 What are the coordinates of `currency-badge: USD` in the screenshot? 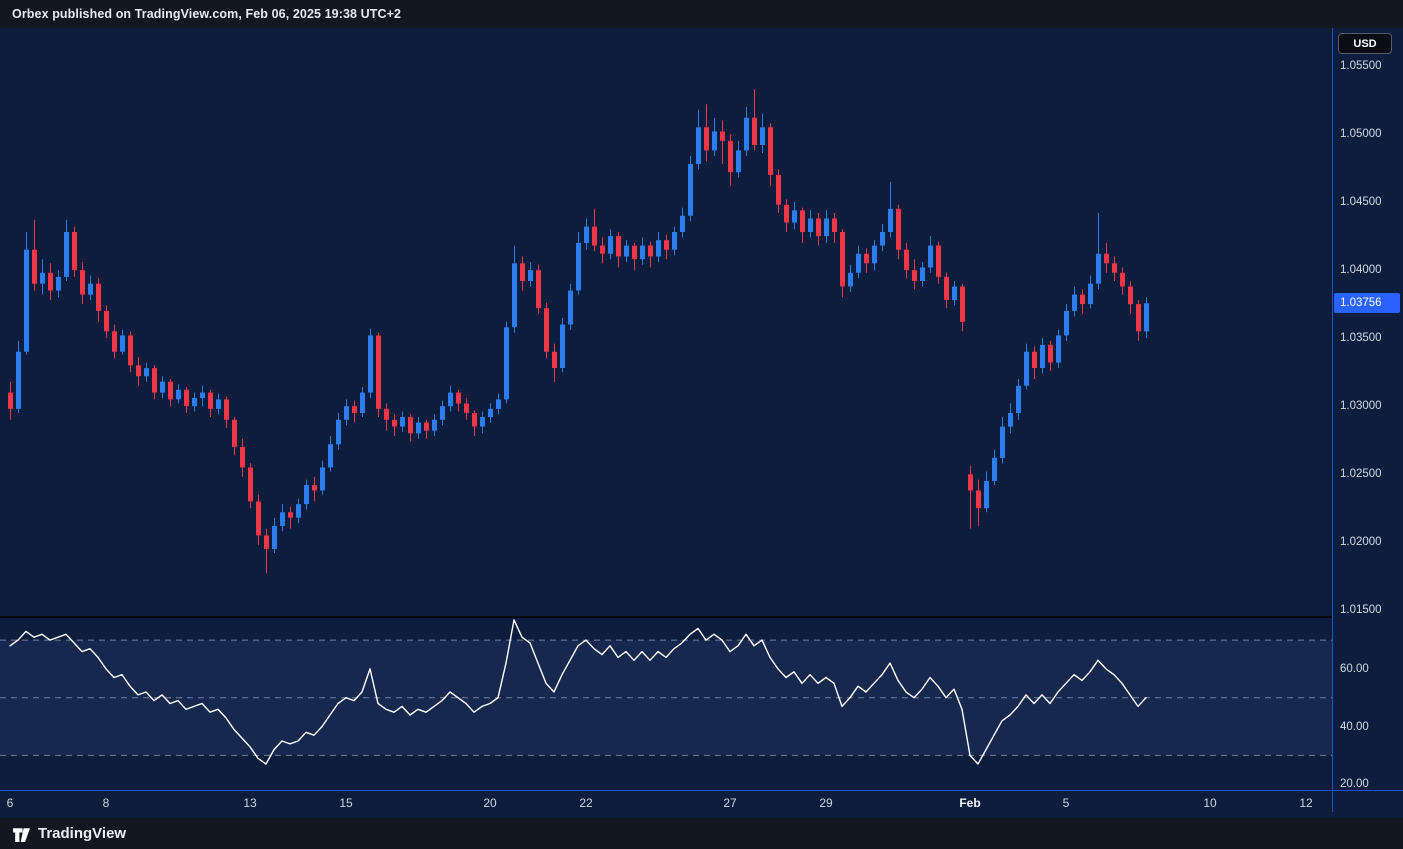 It's located at (1365, 43).